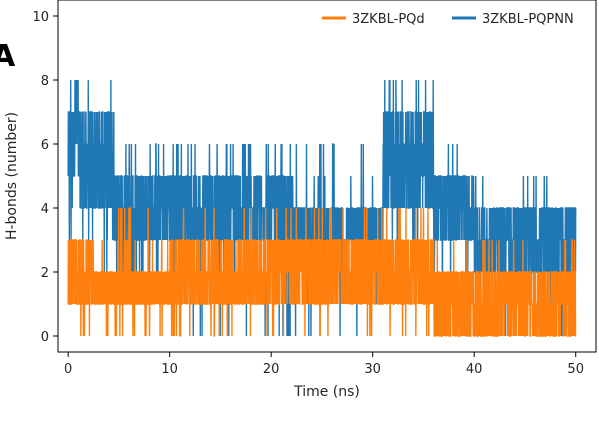 The height and width of the screenshot is (422, 599). I want to click on legend: 3ZKBL-PQd 3ZKBL-PQPNN, so click(454, 18).